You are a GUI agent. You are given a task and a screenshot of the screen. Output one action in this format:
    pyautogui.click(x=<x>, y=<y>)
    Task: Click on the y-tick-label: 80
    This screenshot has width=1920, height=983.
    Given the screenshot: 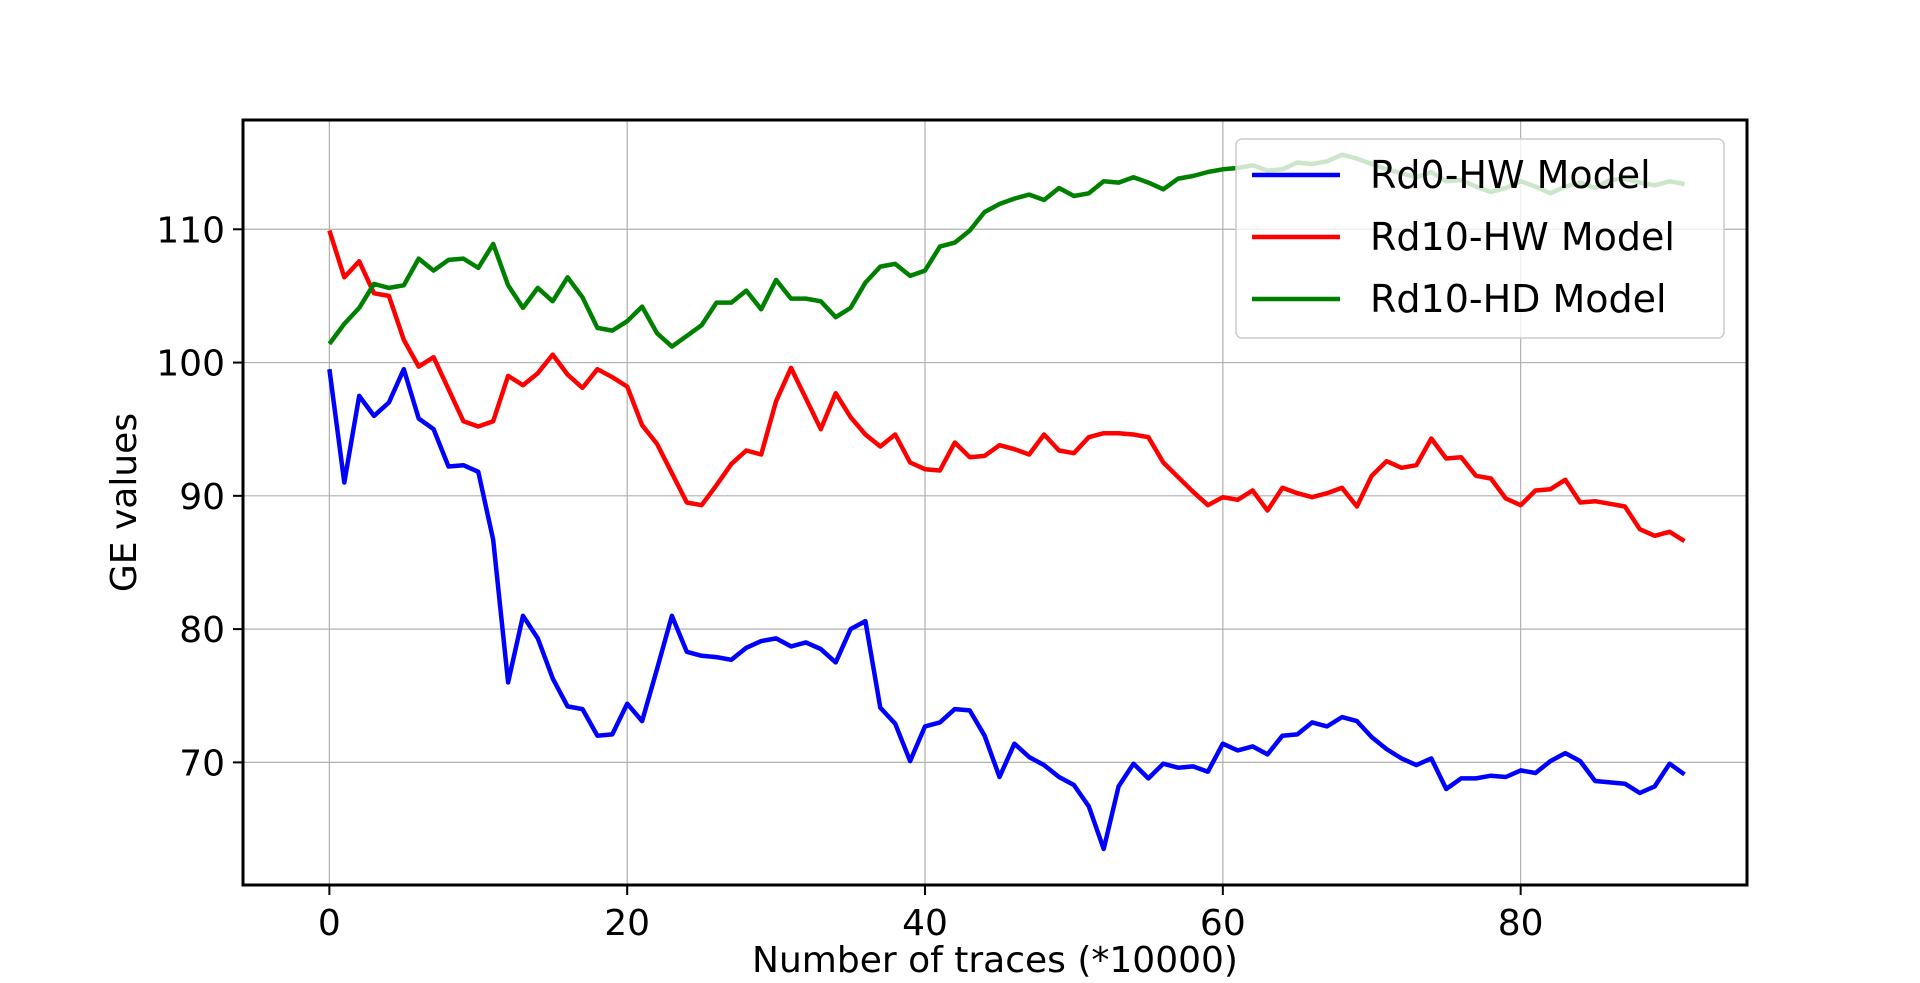 What is the action you would take?
    pyautogui.click(x=202, y=630)
    